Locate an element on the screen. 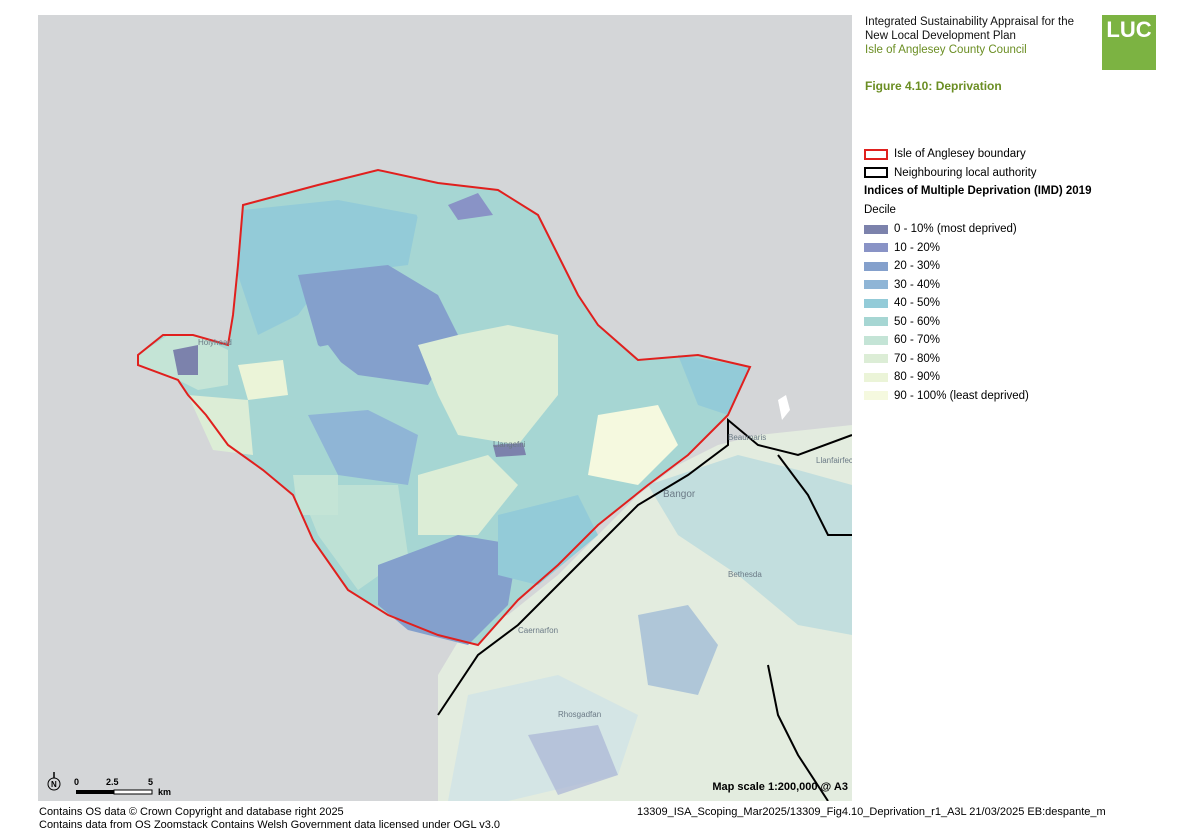 This screenshot has width=1179, height=832. svg-text: 0 is located at coordinates (76, 782).